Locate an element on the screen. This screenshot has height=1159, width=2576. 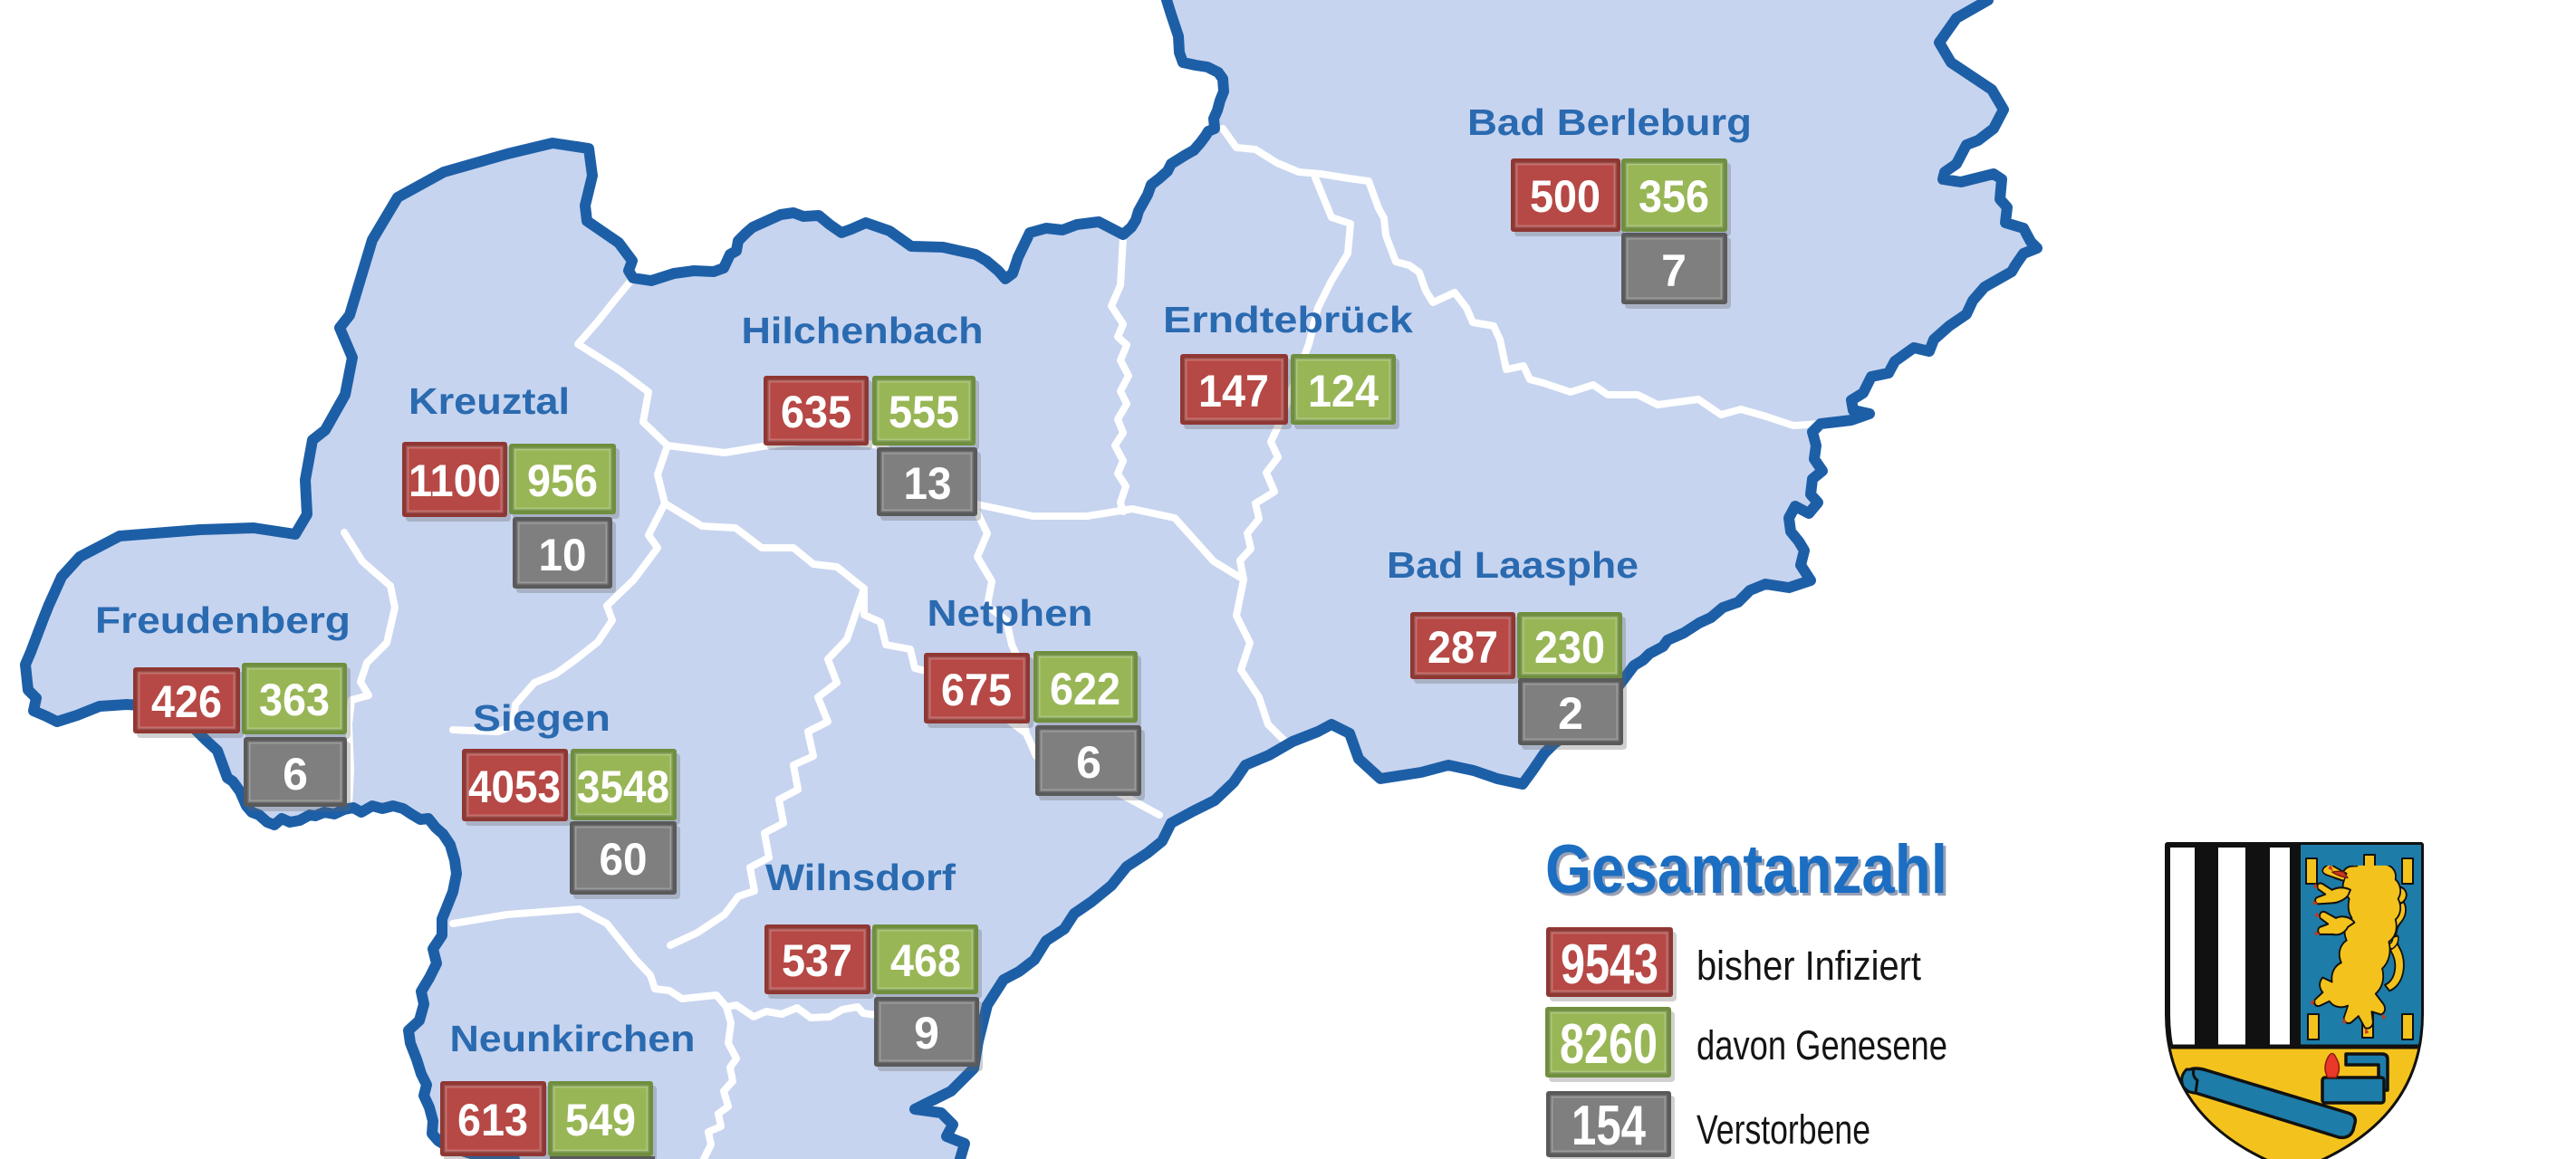
svg-text: 13 is located at coordinates (928, 484).